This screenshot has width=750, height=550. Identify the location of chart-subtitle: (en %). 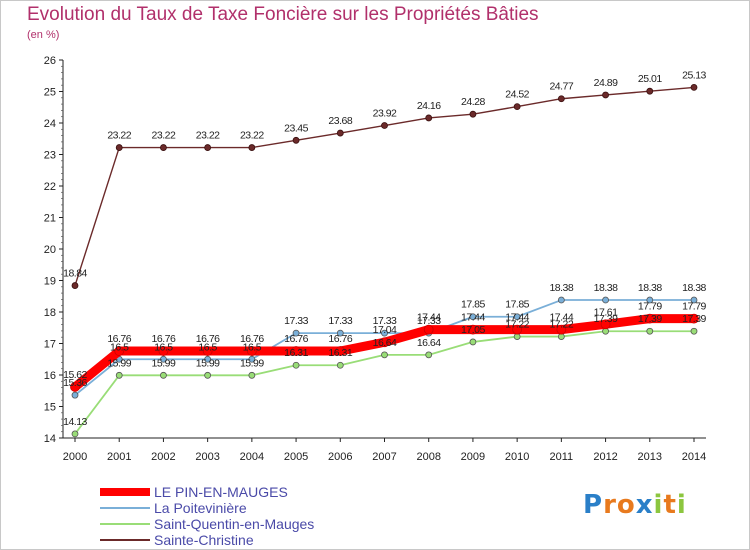
(43, 35).